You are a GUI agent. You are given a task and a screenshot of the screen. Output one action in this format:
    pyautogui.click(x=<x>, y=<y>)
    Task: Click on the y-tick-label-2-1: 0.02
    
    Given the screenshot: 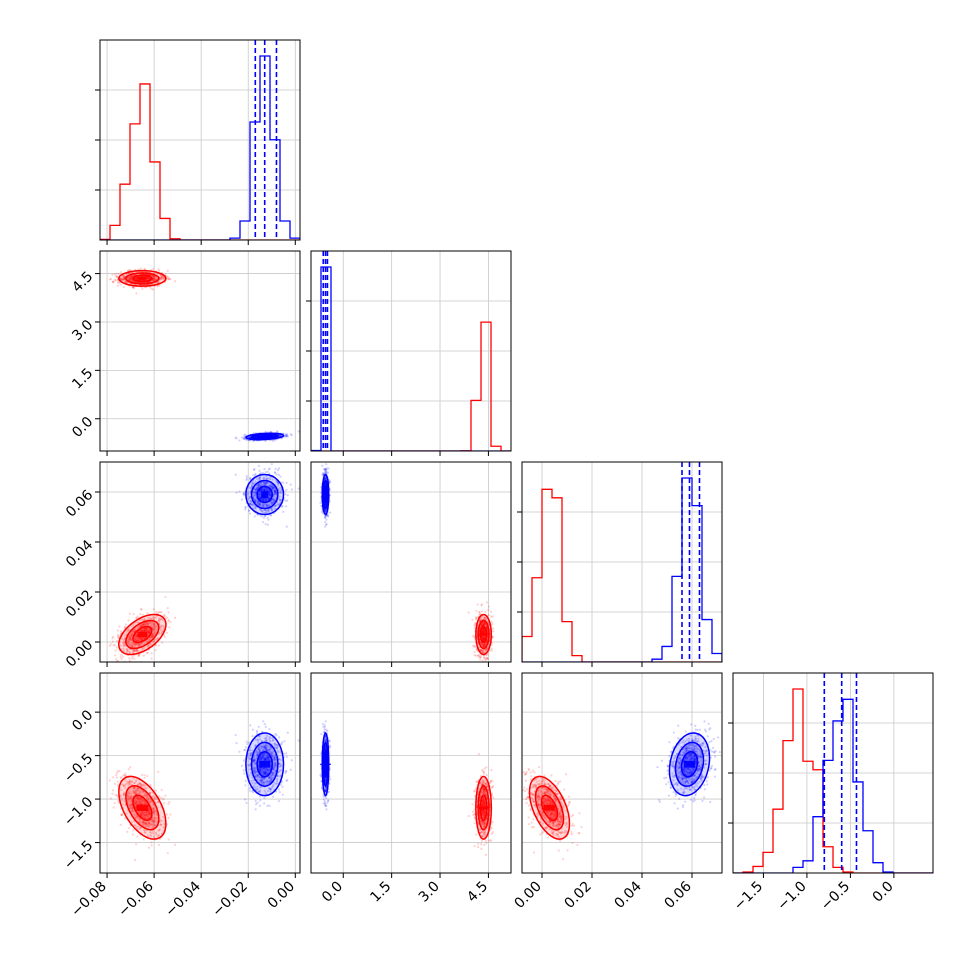 What is the action you would take?
    pyautogui.click(x=79, y=603)
    